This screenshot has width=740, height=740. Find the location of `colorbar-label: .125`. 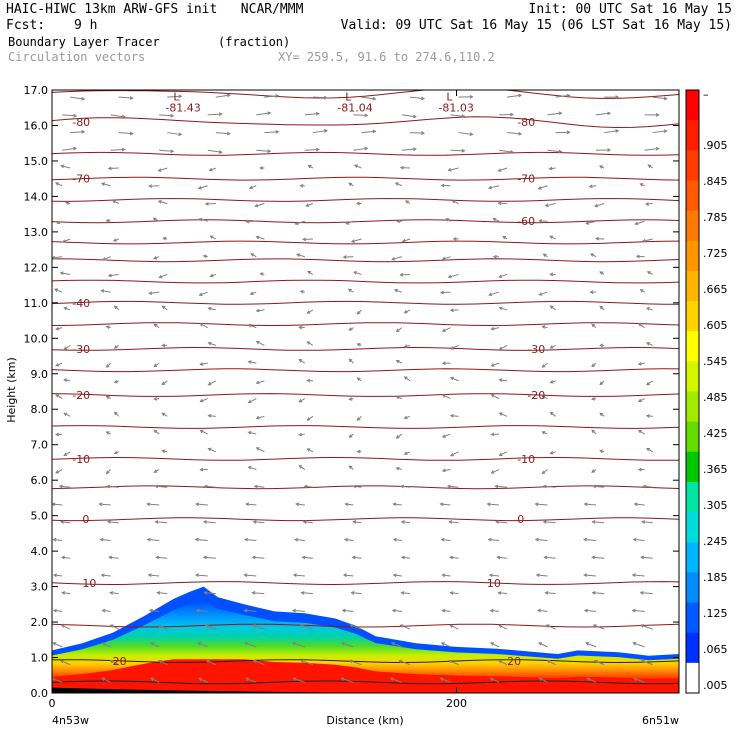

colorbar-label: .125 is located at coordinates (715, 613).